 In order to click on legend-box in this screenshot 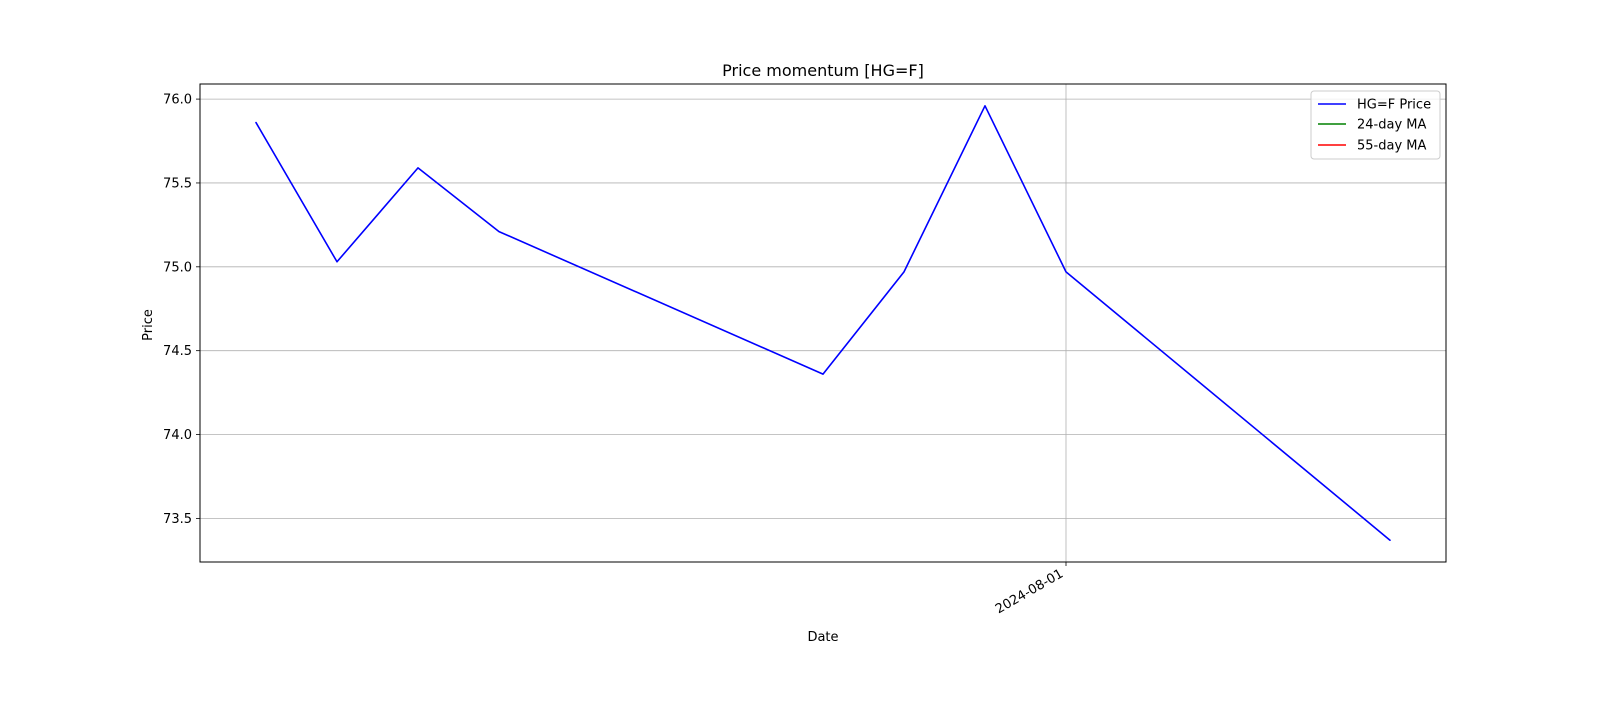, I will do `click(1375, 125)`.